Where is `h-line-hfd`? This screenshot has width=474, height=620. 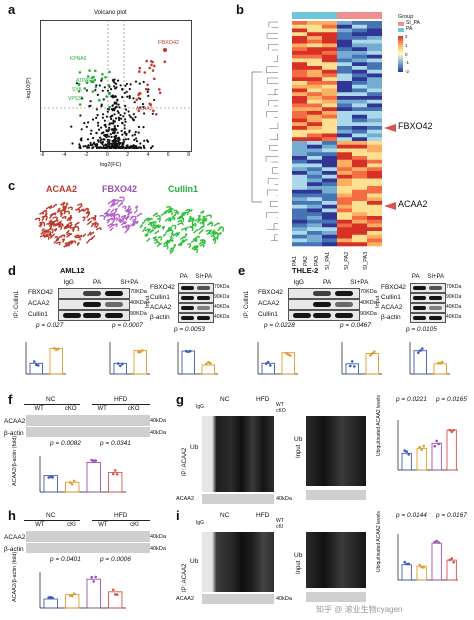
h-line-hfd is located at coordinates (121, 520).